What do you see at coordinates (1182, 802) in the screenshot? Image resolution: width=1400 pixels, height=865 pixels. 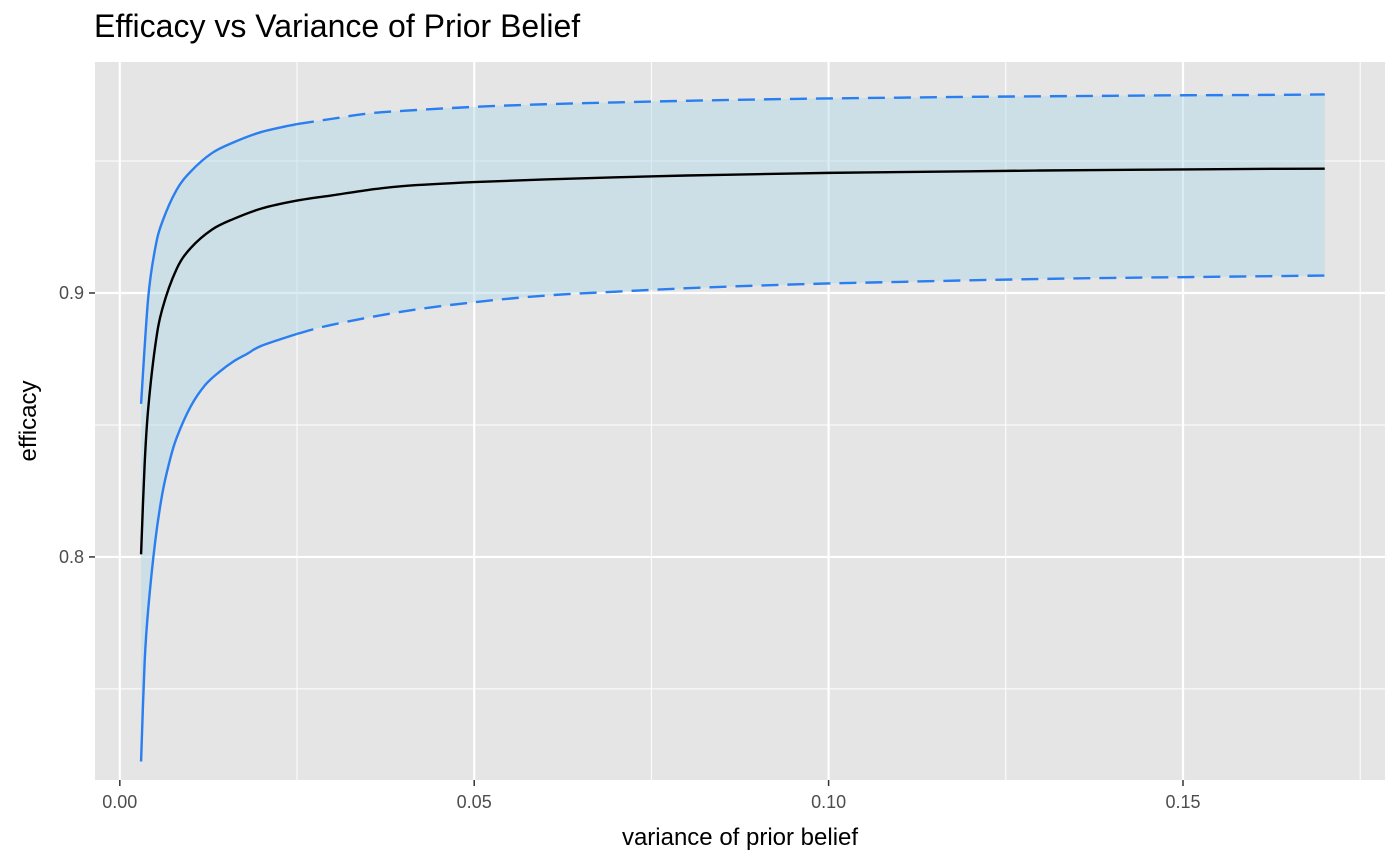 I see `x-tick-label: 0.15` at bounding box center [1182, 802].